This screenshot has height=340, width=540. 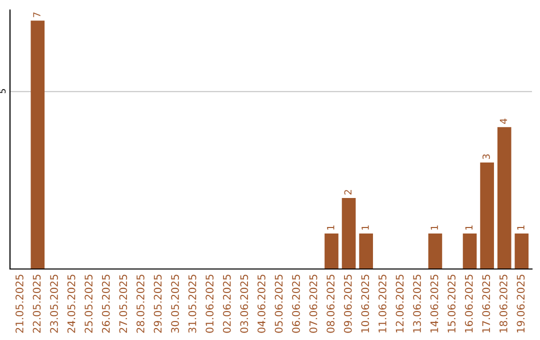 What do you see at coordinates (278, 303) in the screenshot?
I see `x-tick-label: 05.06.2025` at bounding box center [278, 303].